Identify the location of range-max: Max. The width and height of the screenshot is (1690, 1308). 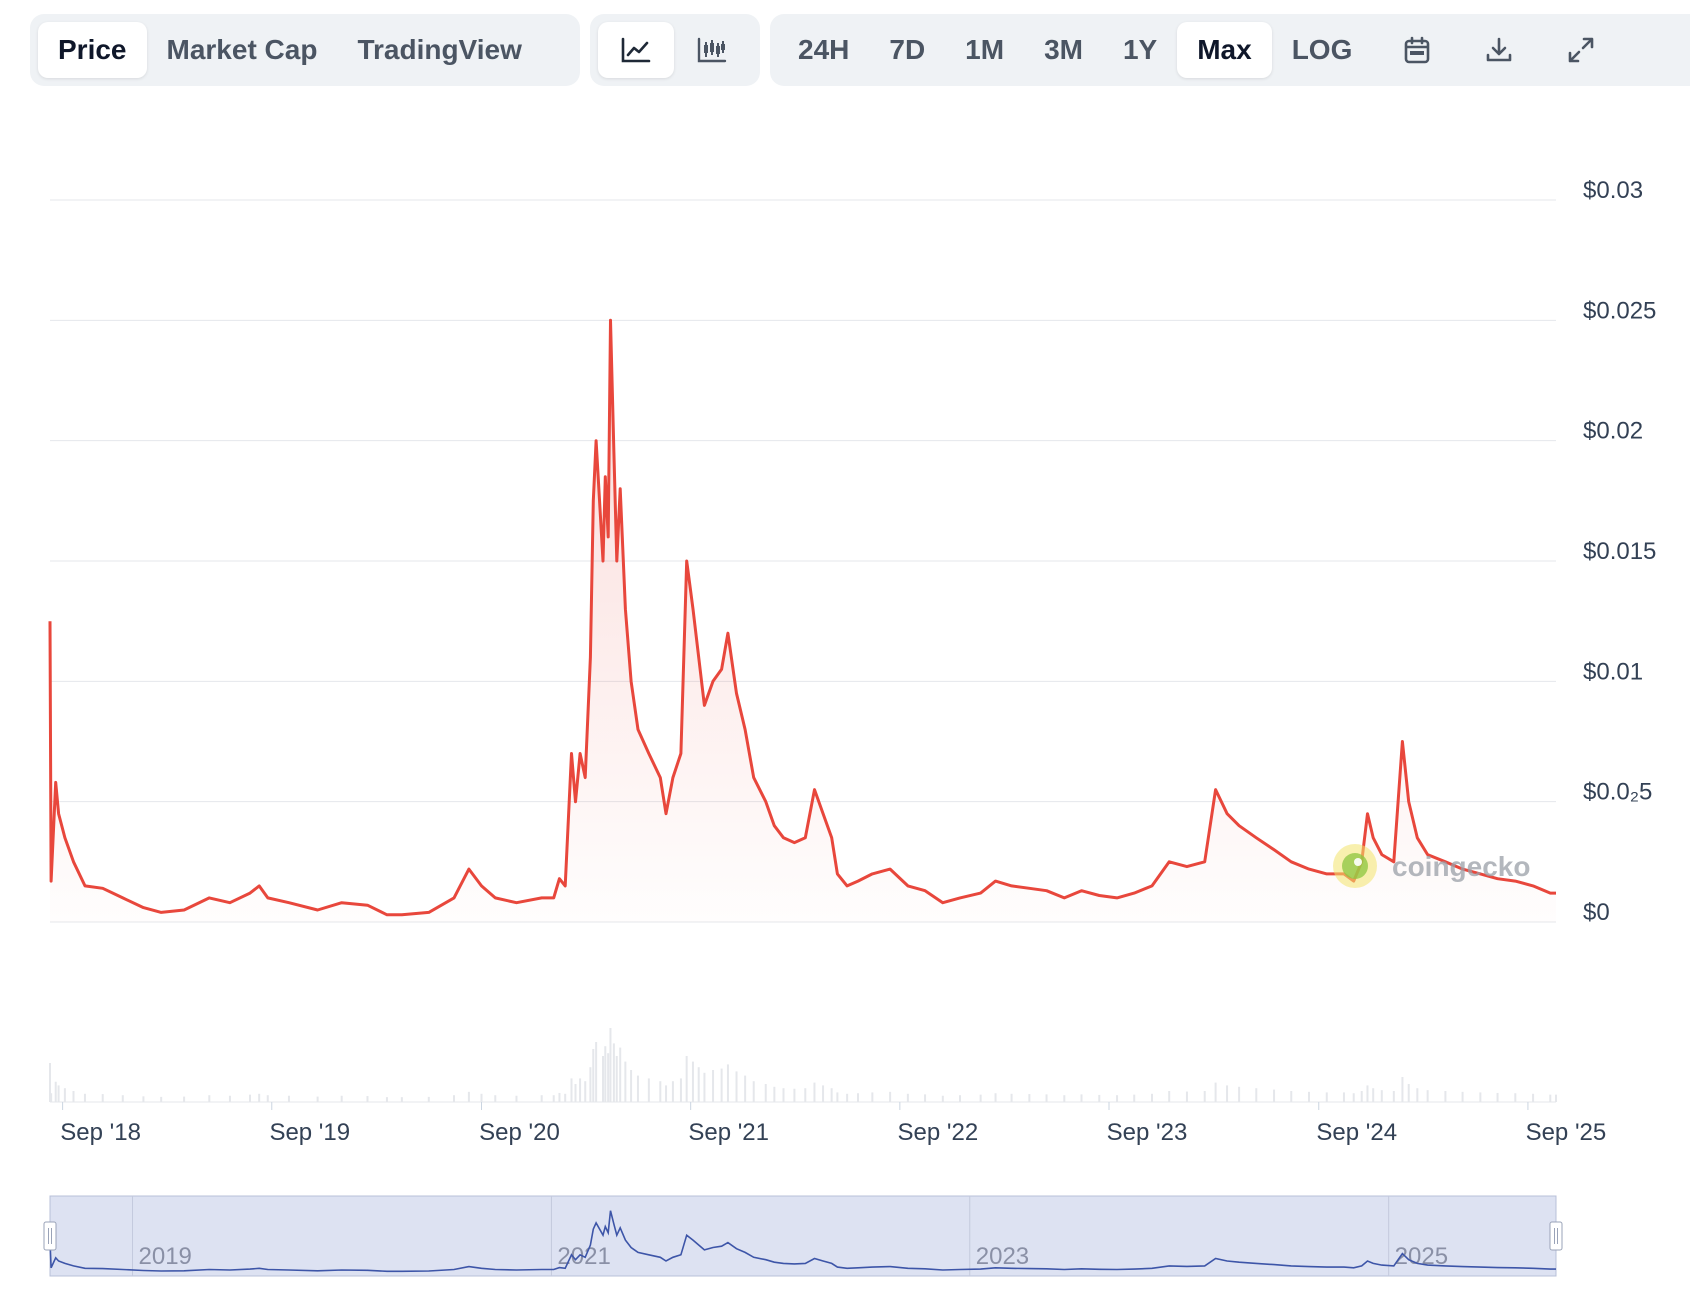
(1224, 50).